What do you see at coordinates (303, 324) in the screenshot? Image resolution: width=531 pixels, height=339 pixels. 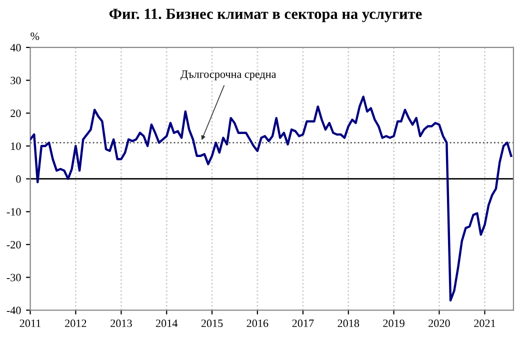 I see `x-tick-label: 2017` at bounding box center [303, 324].